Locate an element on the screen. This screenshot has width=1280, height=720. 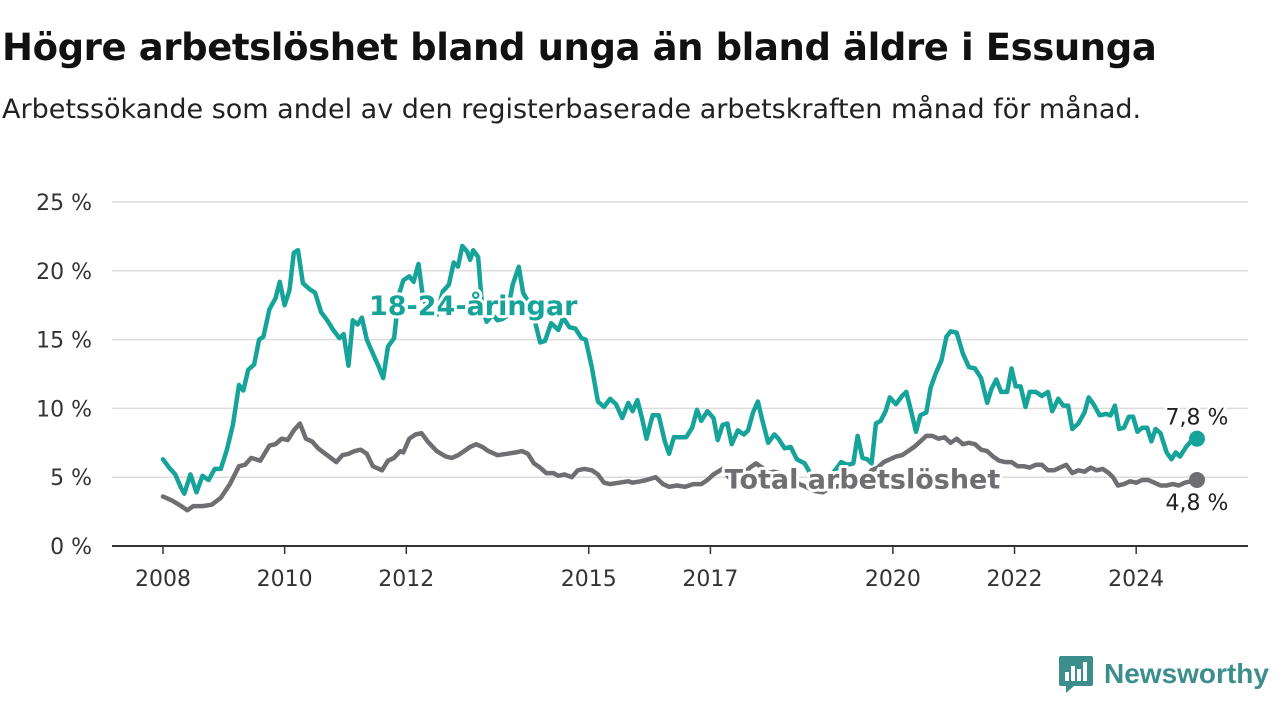
series-end-label: 4,8 % is located at coordinates (1197, 503).